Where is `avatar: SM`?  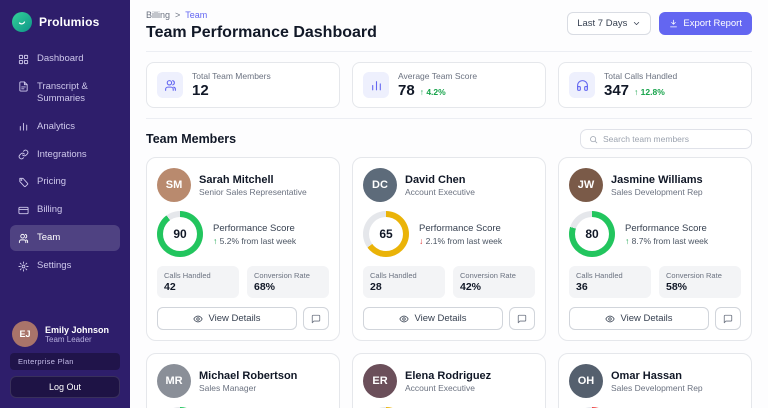 avatar: SM is located at coordinates (174, 185).